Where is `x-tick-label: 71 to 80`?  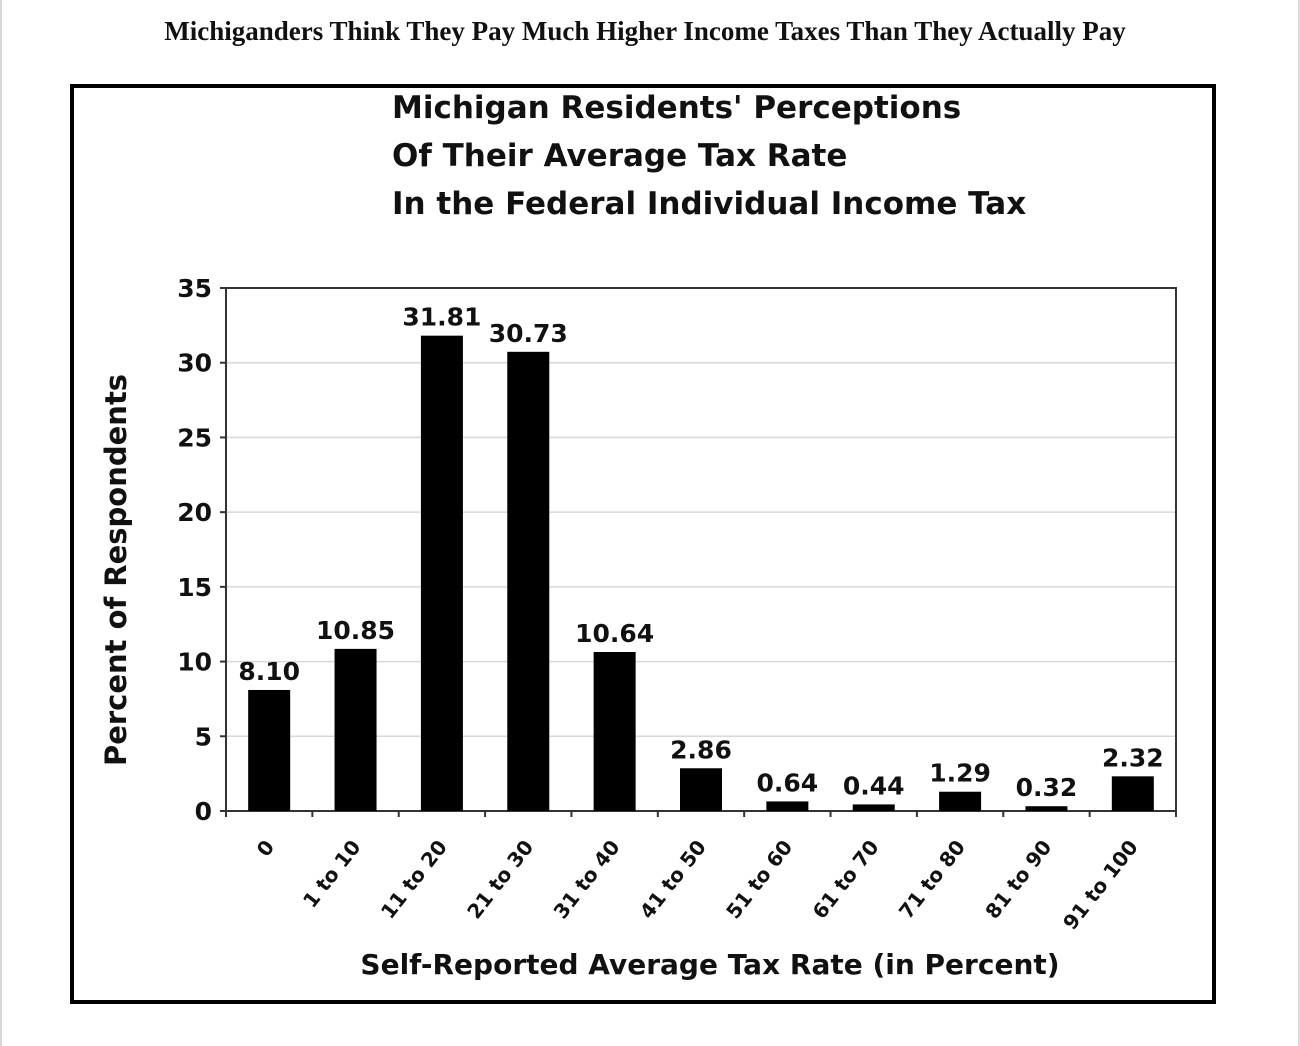
x-tick-label: 71 to 80 is located at coordinates (932, 879).